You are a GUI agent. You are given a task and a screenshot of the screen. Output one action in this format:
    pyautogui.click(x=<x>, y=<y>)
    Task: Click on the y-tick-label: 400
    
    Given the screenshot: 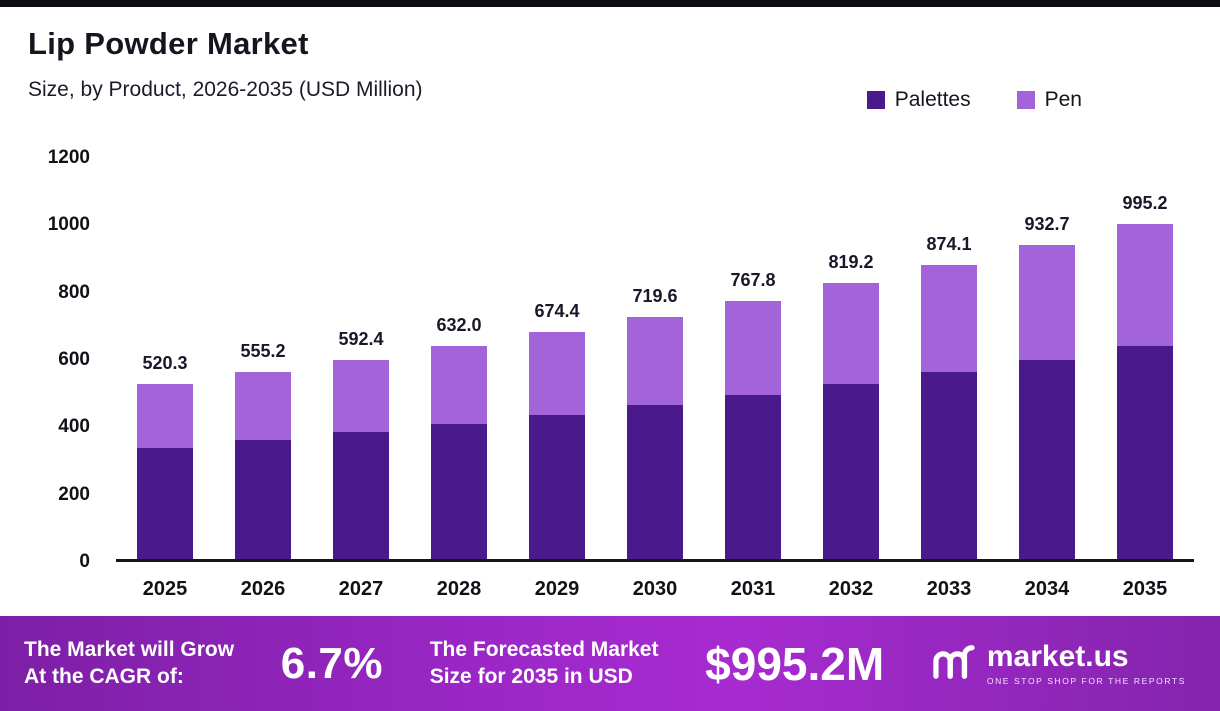 What is the action you would take?
    pyautogui.click(x=74, y=427)
    